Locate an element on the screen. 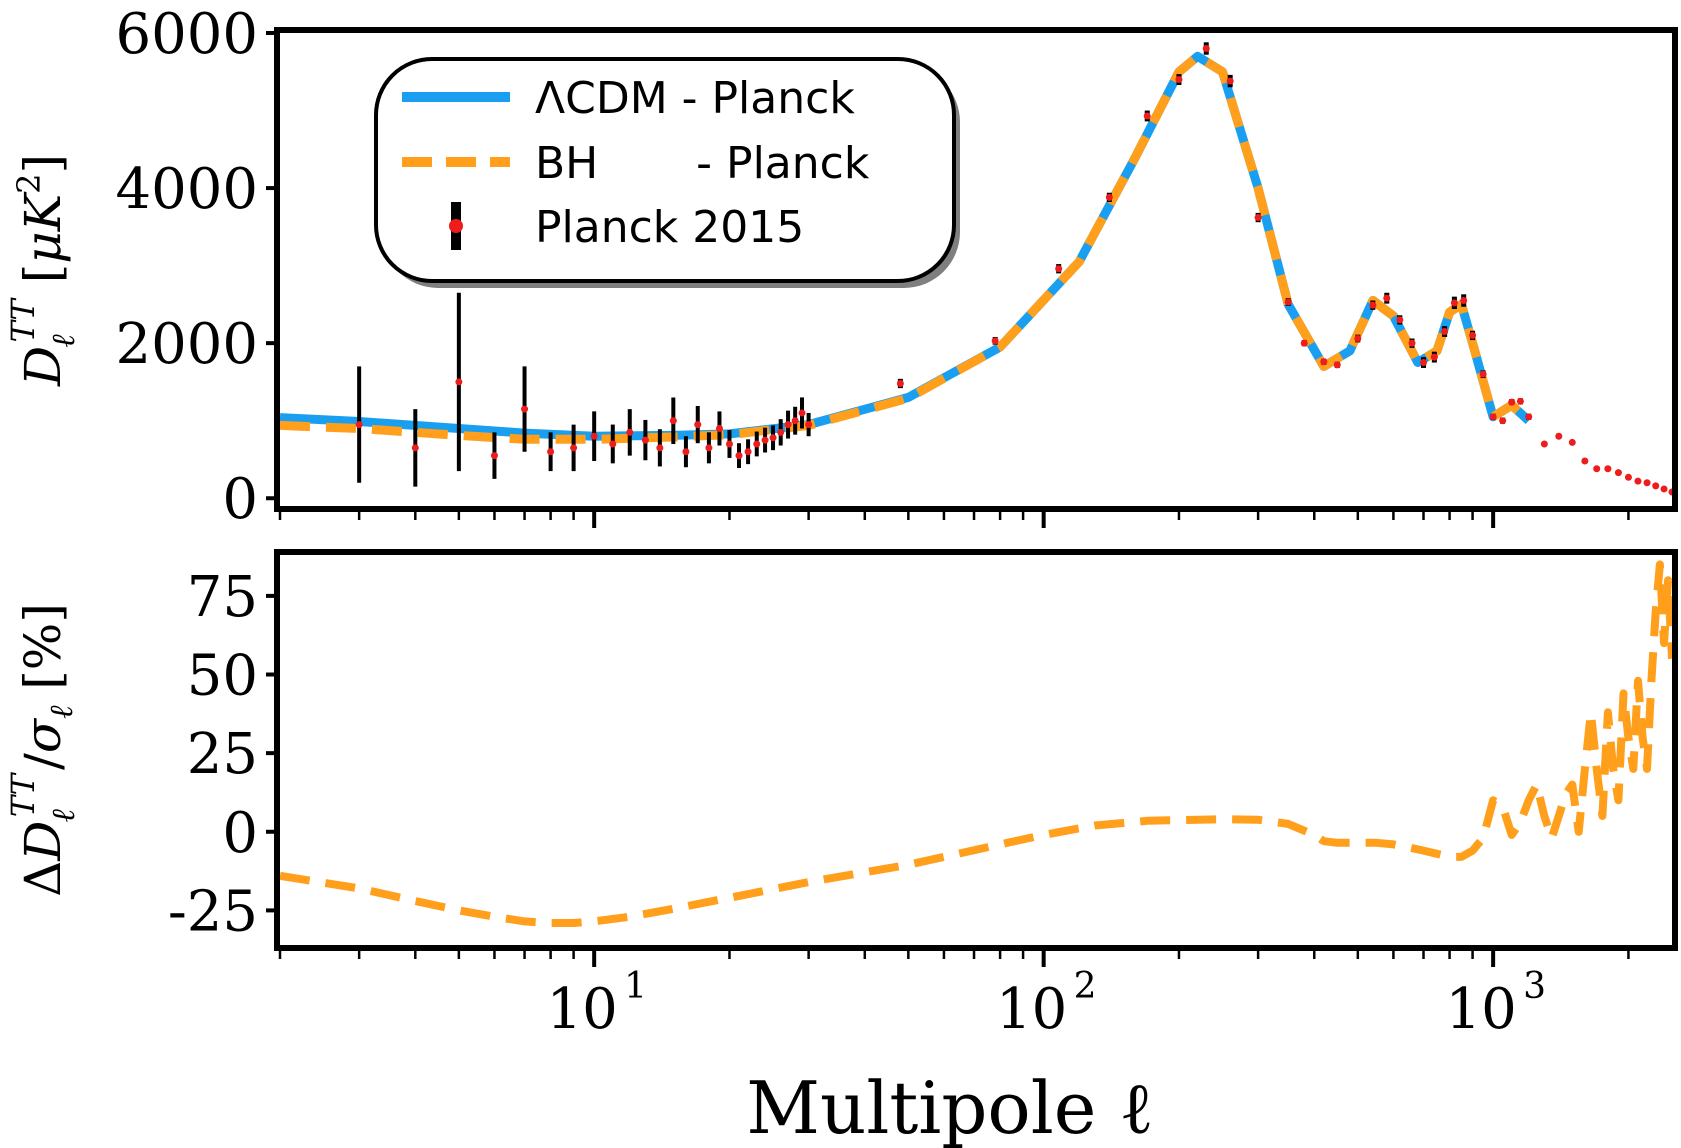 The height and width of the screenshot is (1148, 1681). legend-point-swatch is located at coordinates (456, 226).